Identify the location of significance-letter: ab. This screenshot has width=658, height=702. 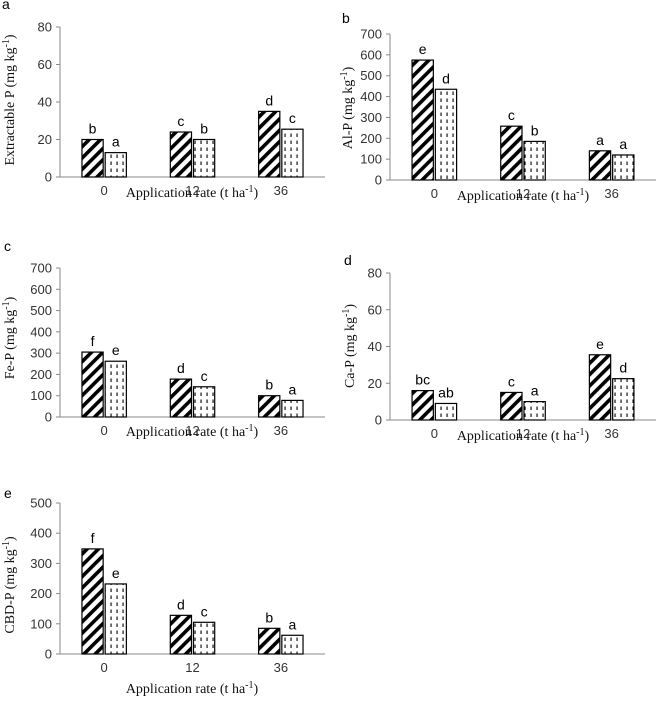
(446, 392).